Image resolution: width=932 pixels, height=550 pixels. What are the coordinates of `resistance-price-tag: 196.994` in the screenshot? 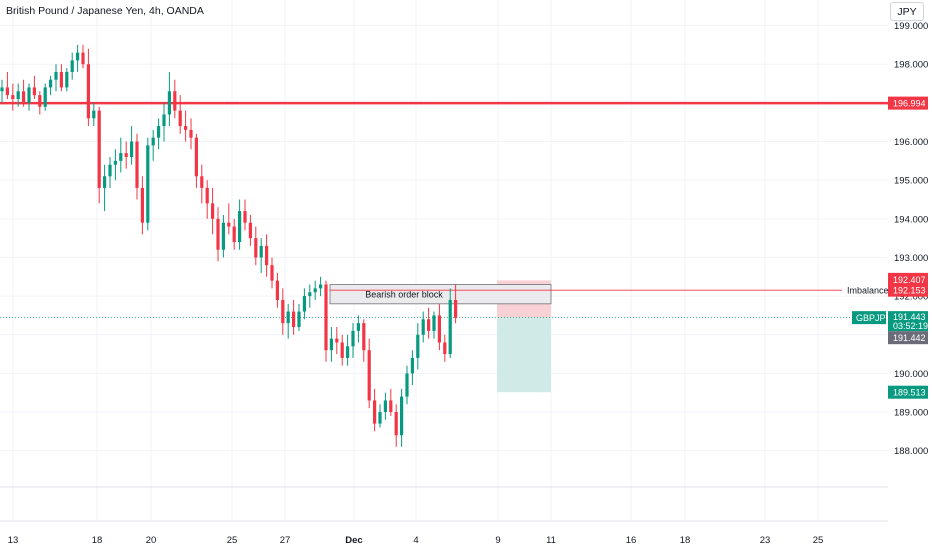 It's located at (909, 104).